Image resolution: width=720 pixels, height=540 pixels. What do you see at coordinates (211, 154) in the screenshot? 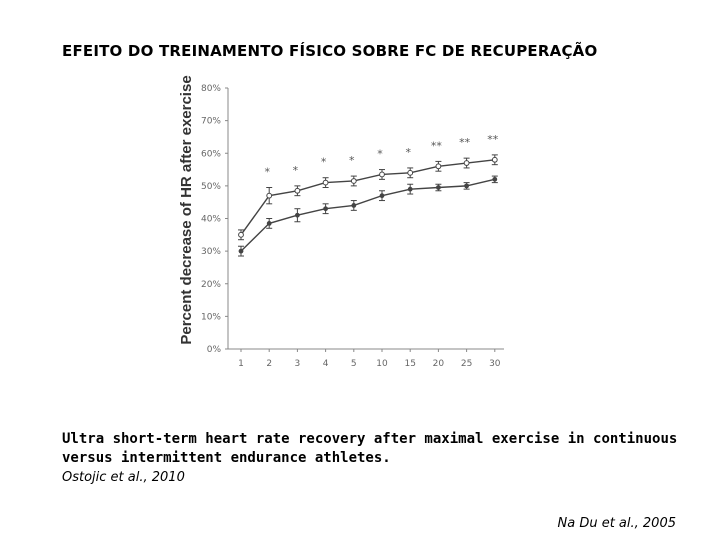
I see `y-tick-label: 60%` at bounding box center [211, 154].